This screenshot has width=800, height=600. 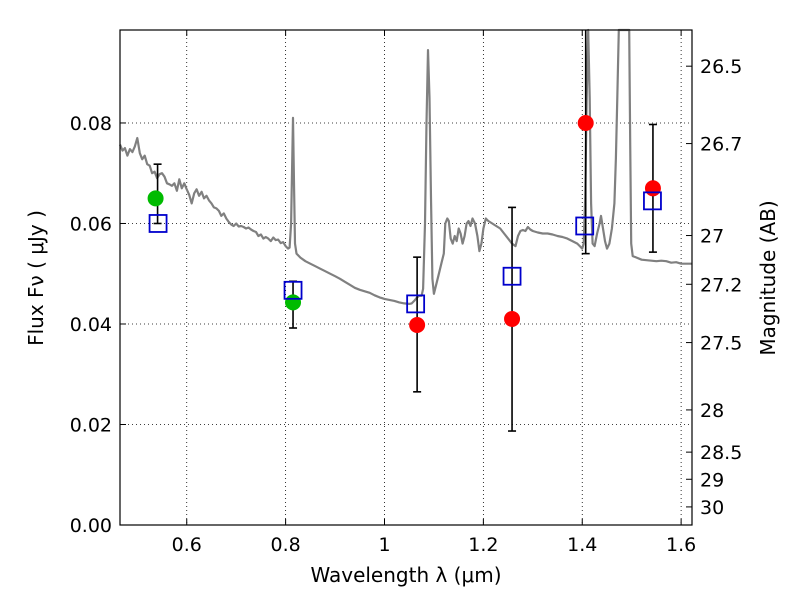 What do you see at coordinates (91, 325) in the screenshot?
I see `y-tick-label: 0.04` at bounding box center [91, 325].